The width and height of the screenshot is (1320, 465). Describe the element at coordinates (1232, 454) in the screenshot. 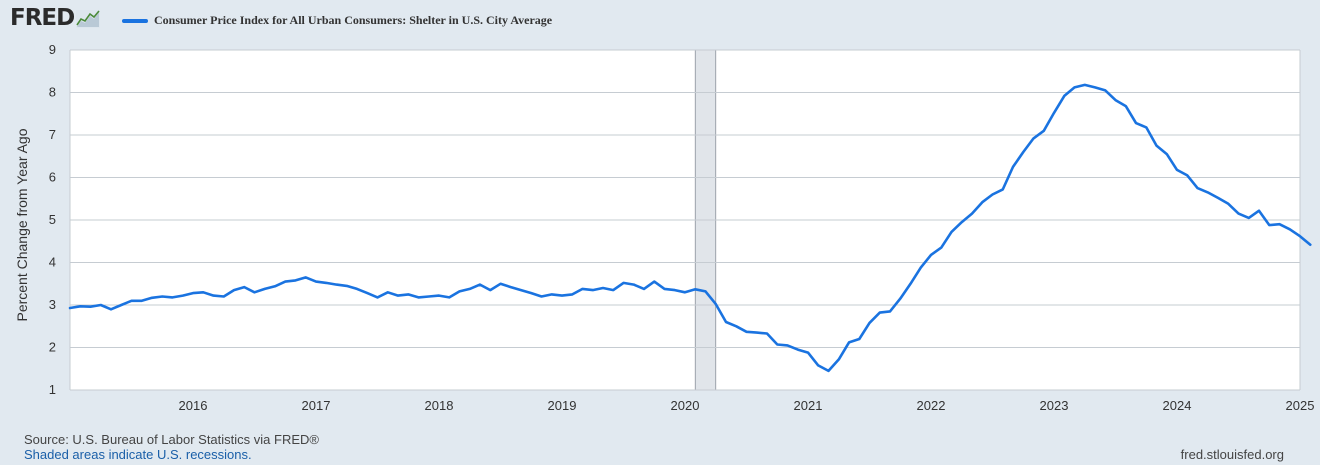

I see `site-link: fred.stlouisfed.org` at that location.